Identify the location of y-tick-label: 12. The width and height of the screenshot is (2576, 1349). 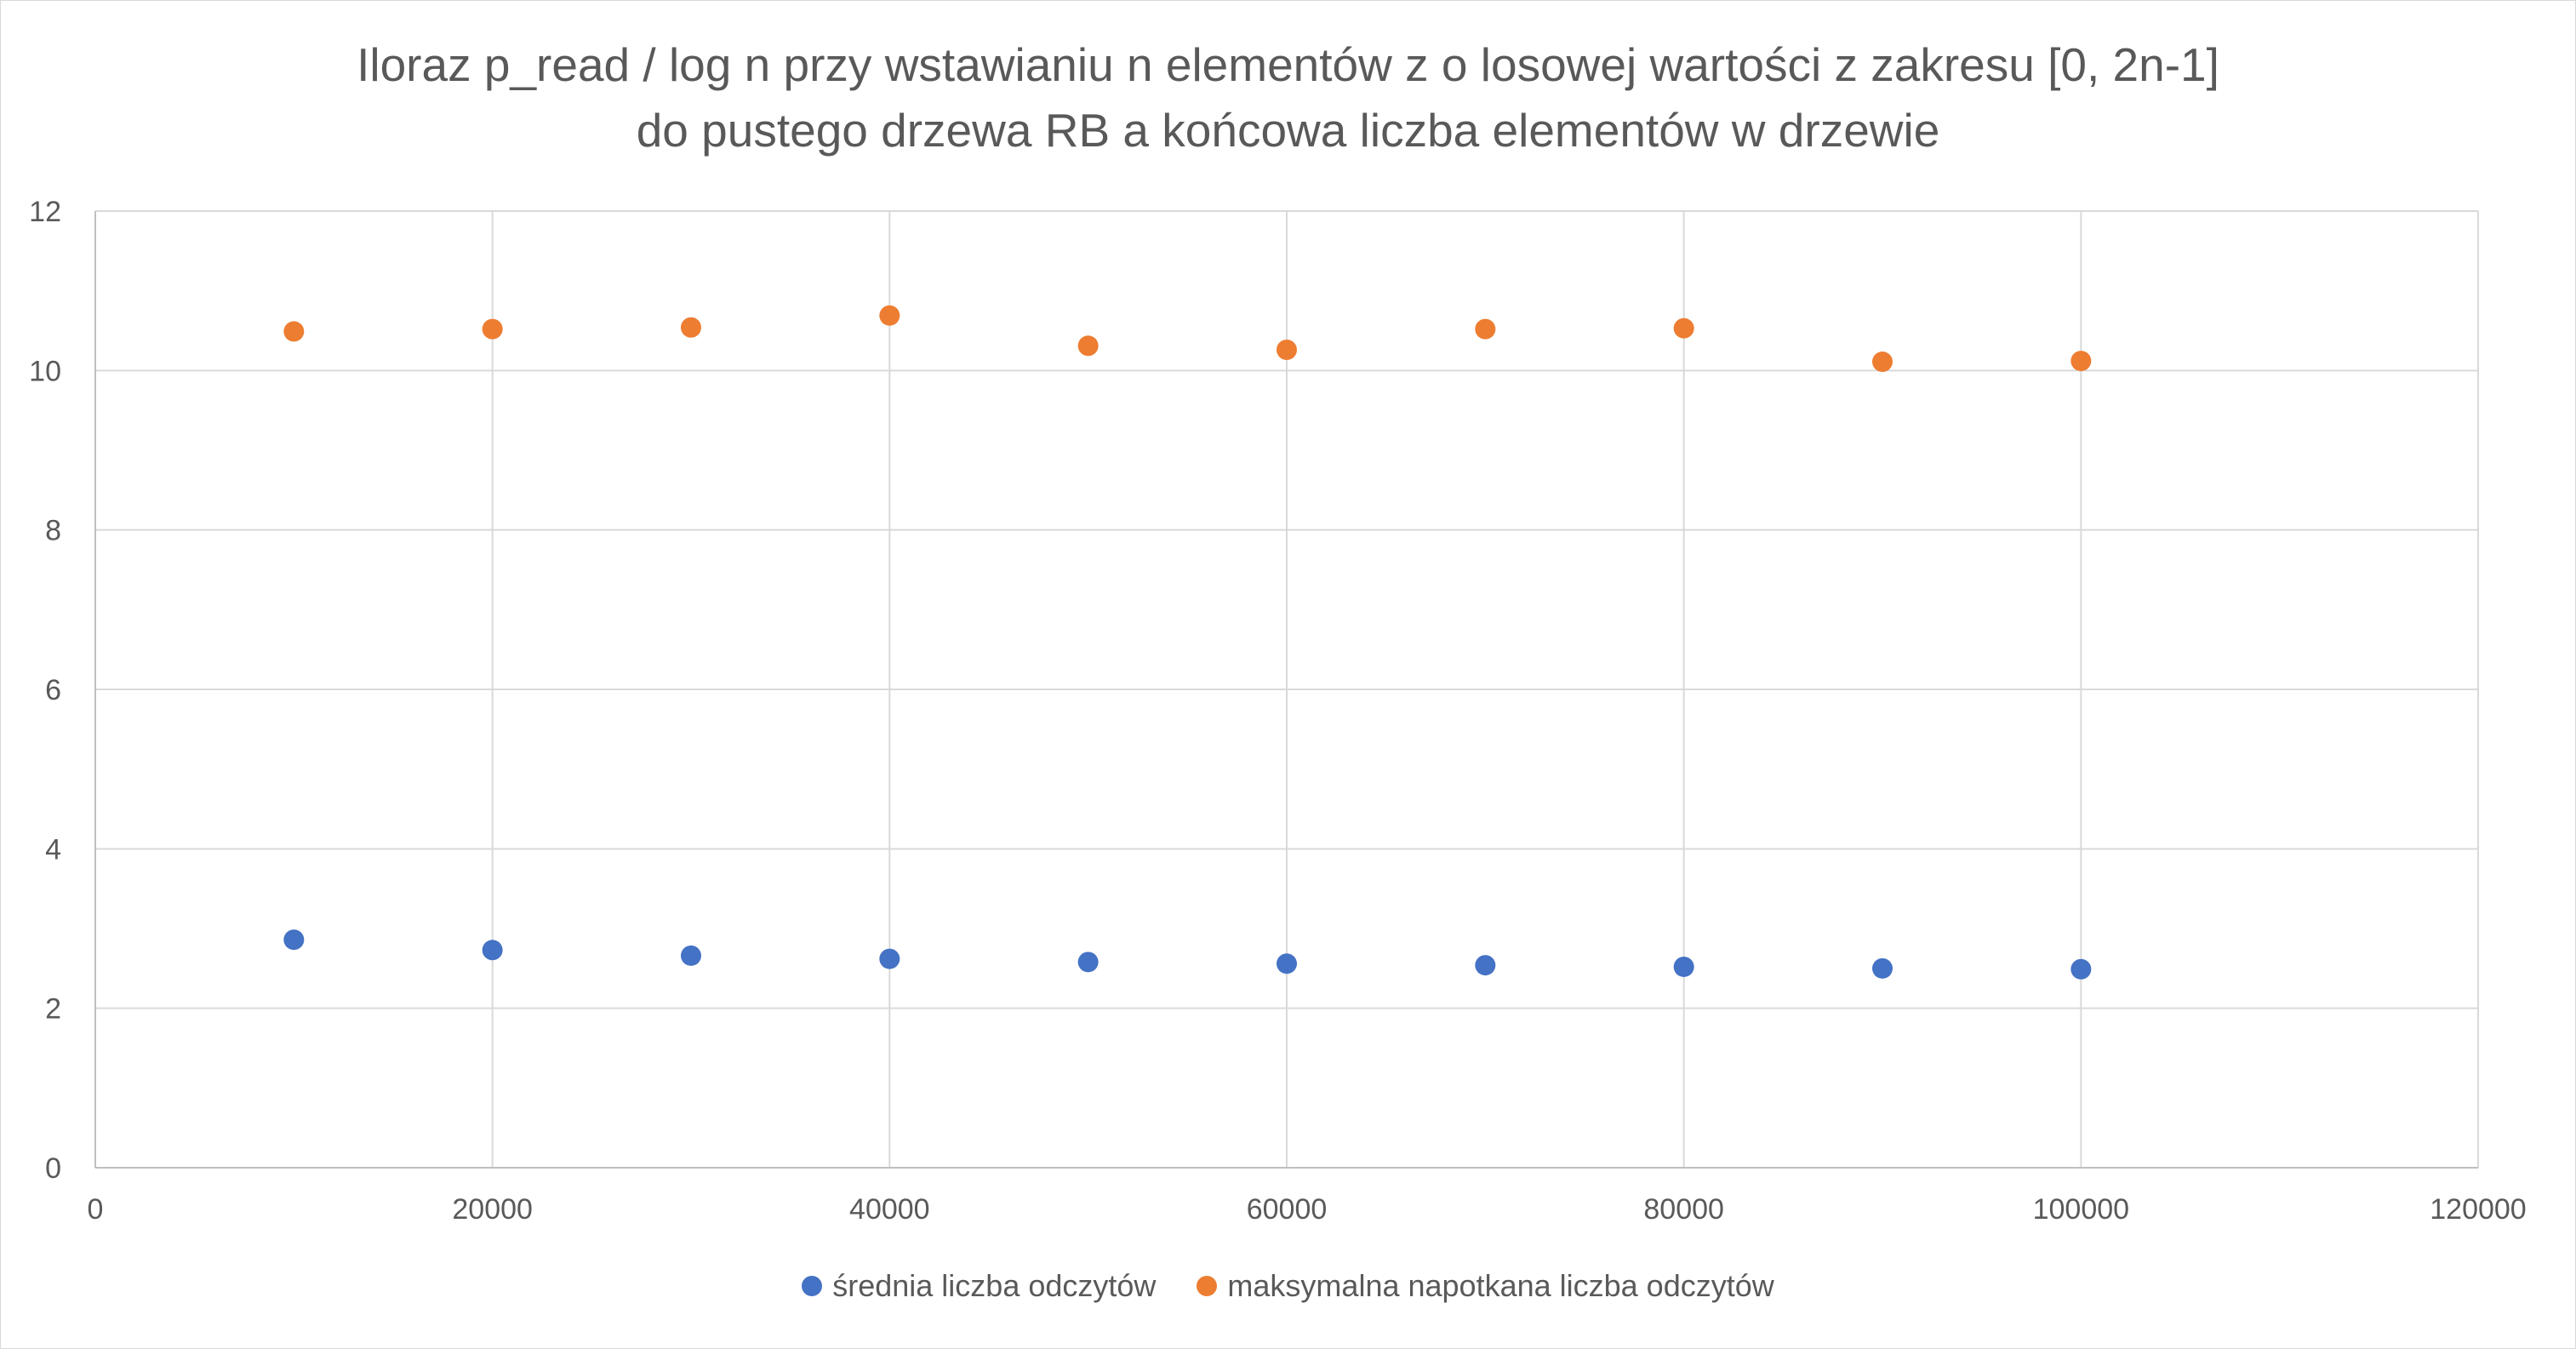
(45, 212).